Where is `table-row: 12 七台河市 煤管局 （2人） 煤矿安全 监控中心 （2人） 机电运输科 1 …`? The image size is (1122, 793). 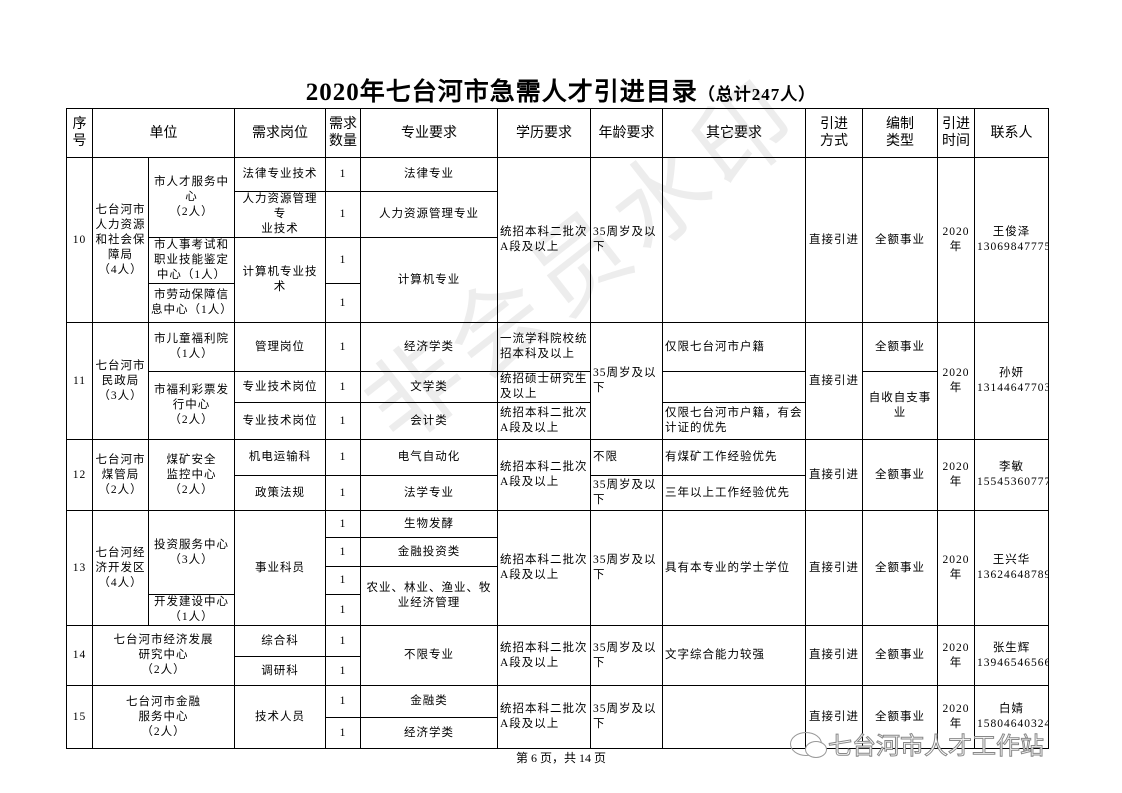 table-row: 12 七台河市 煤管局 （2人） 煤矿安全 监控中心 （2人） 机电运输科 1 … is located at coordinates (557, 475).